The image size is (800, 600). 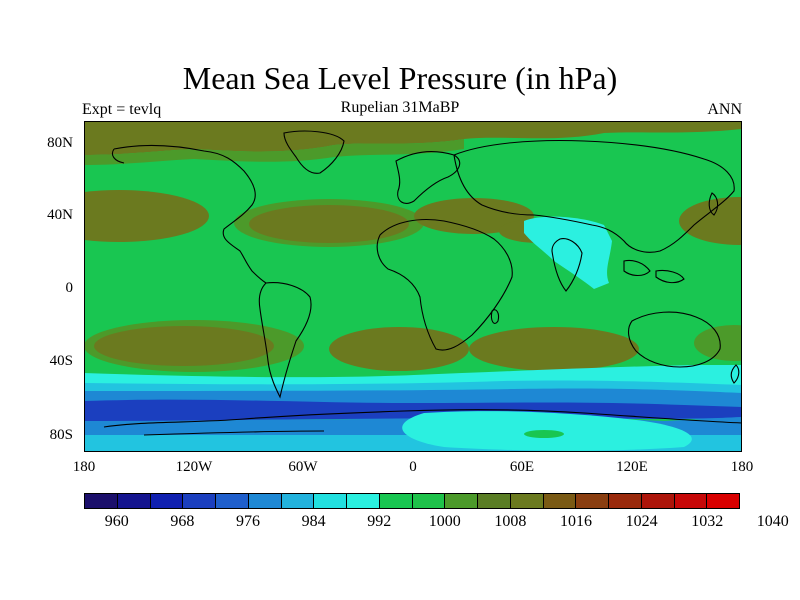 What do you see at coordinates (710, 221) in the screenshot?
I see `north-pacific-high-east` at bounding box center [710, 221].